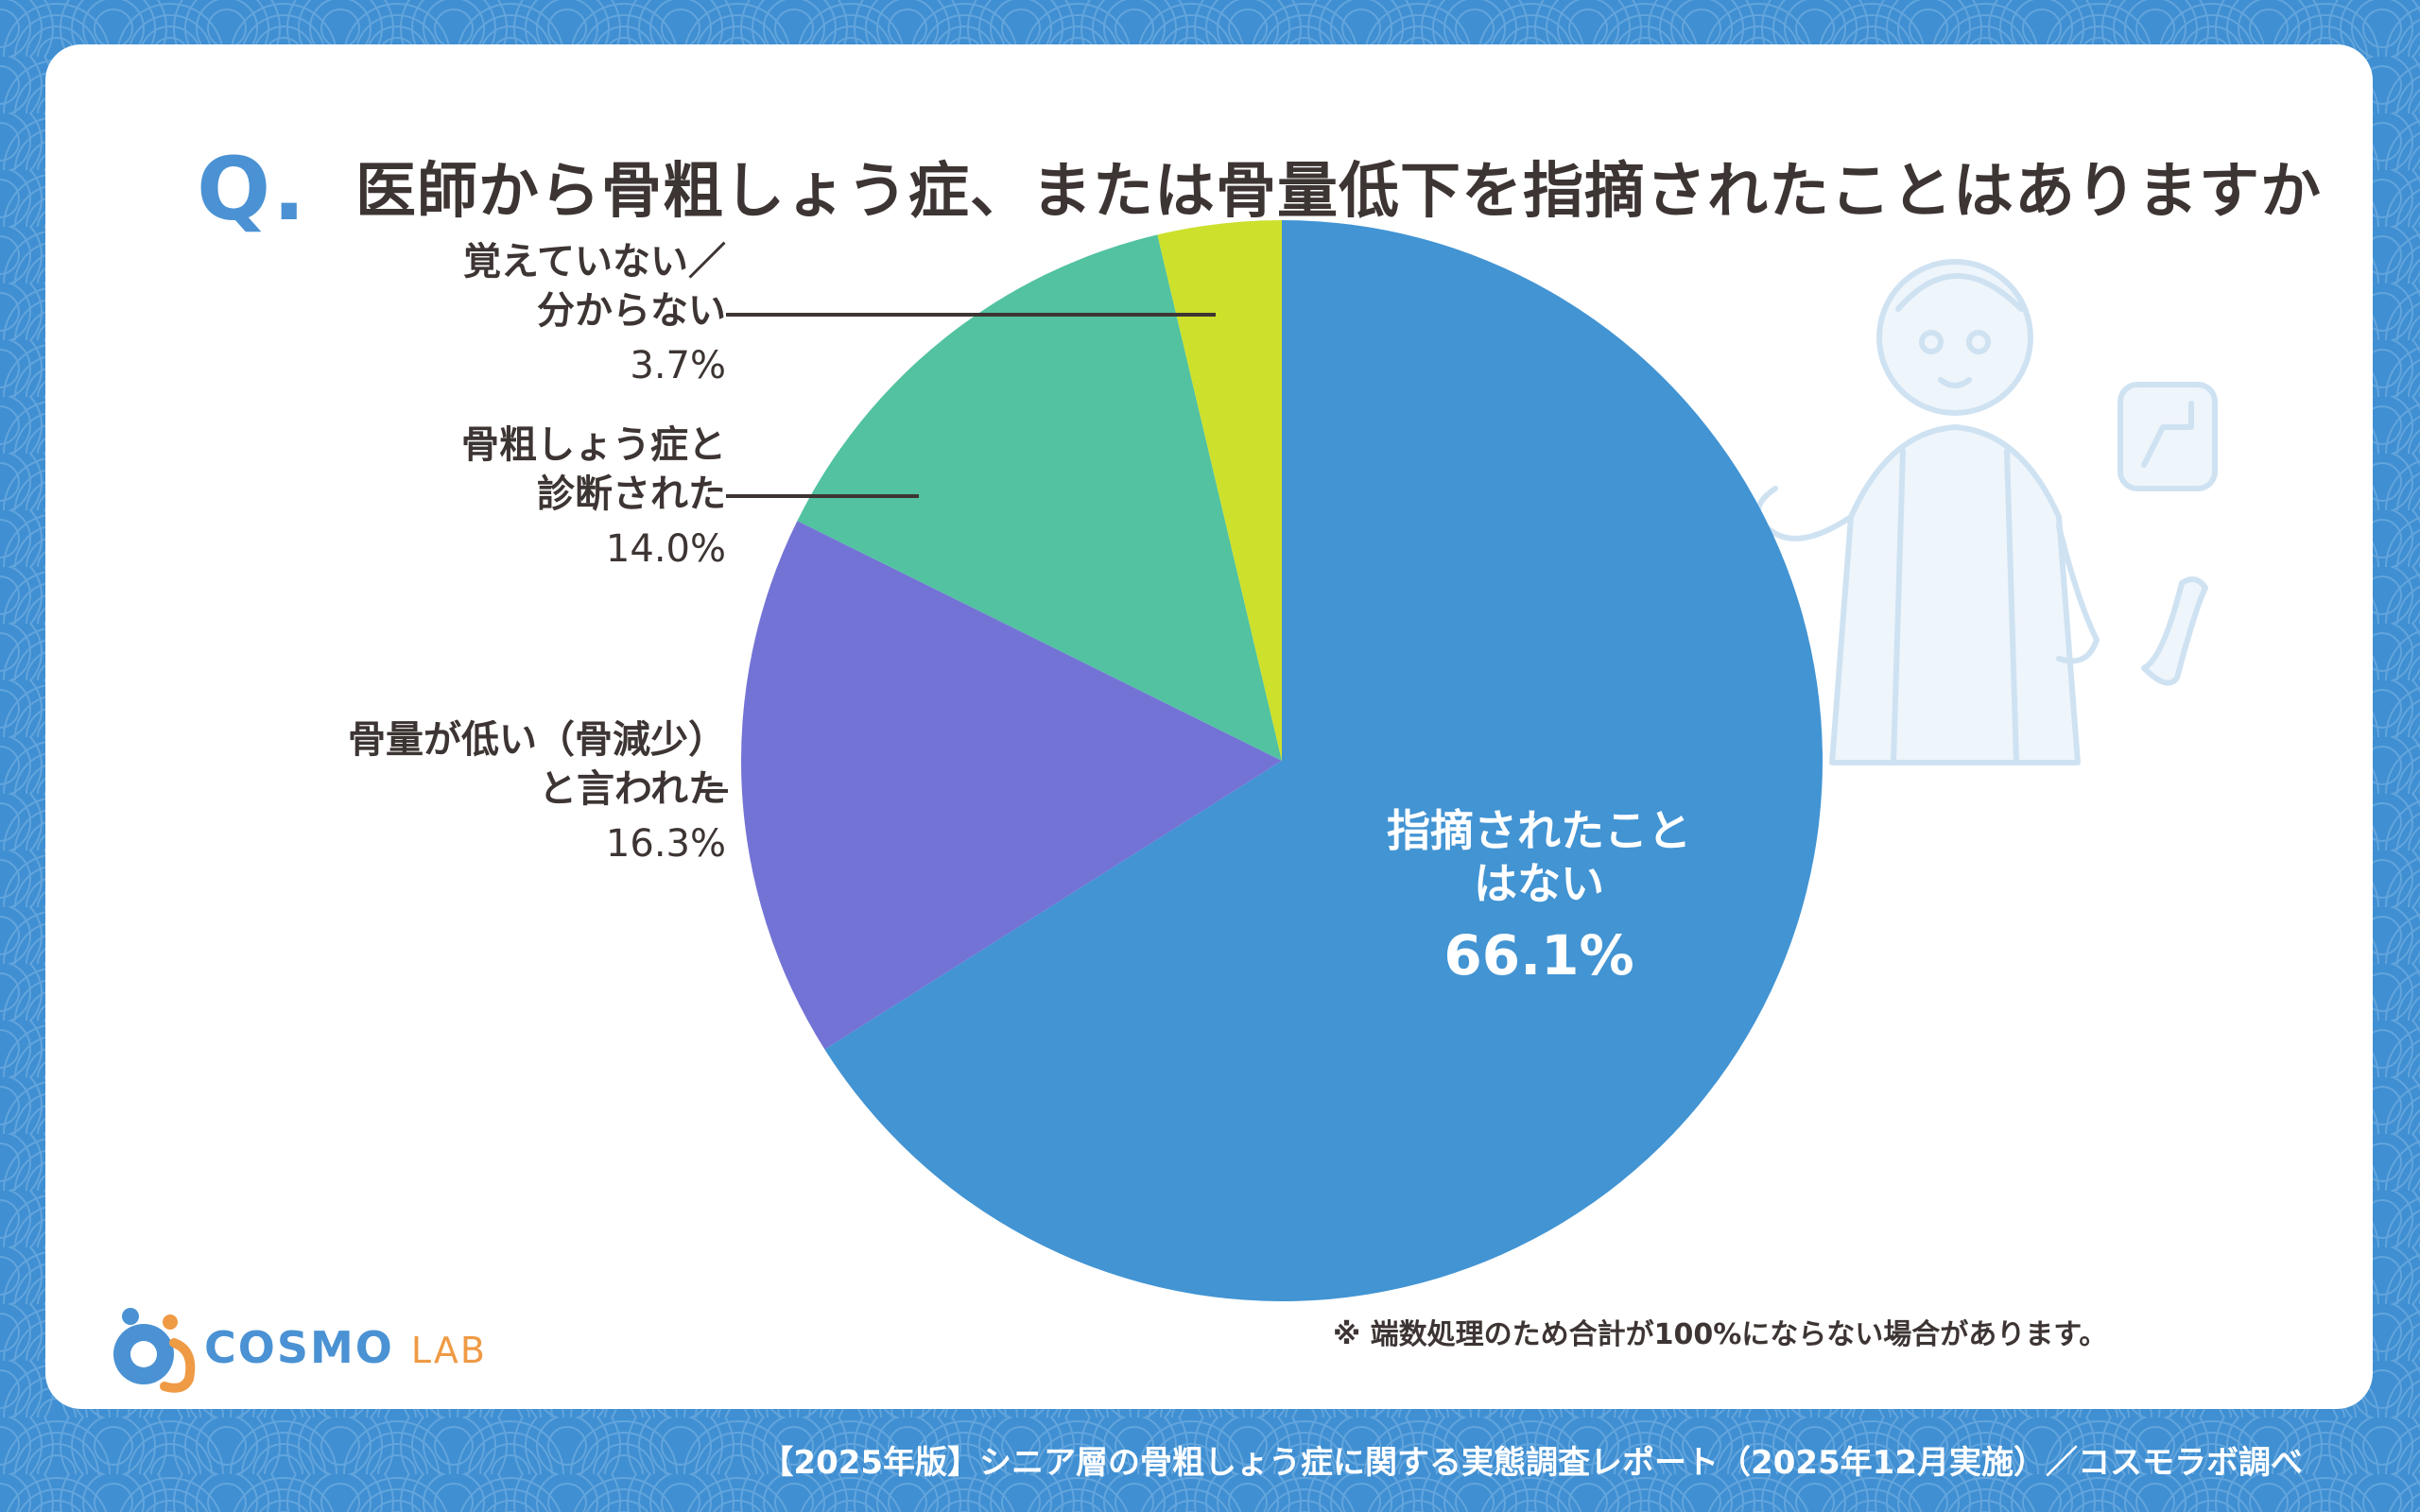 This screenshot has height=1512, width=2420. I want to click on slice-label-line: 覚えていない／, so click(594, 262).